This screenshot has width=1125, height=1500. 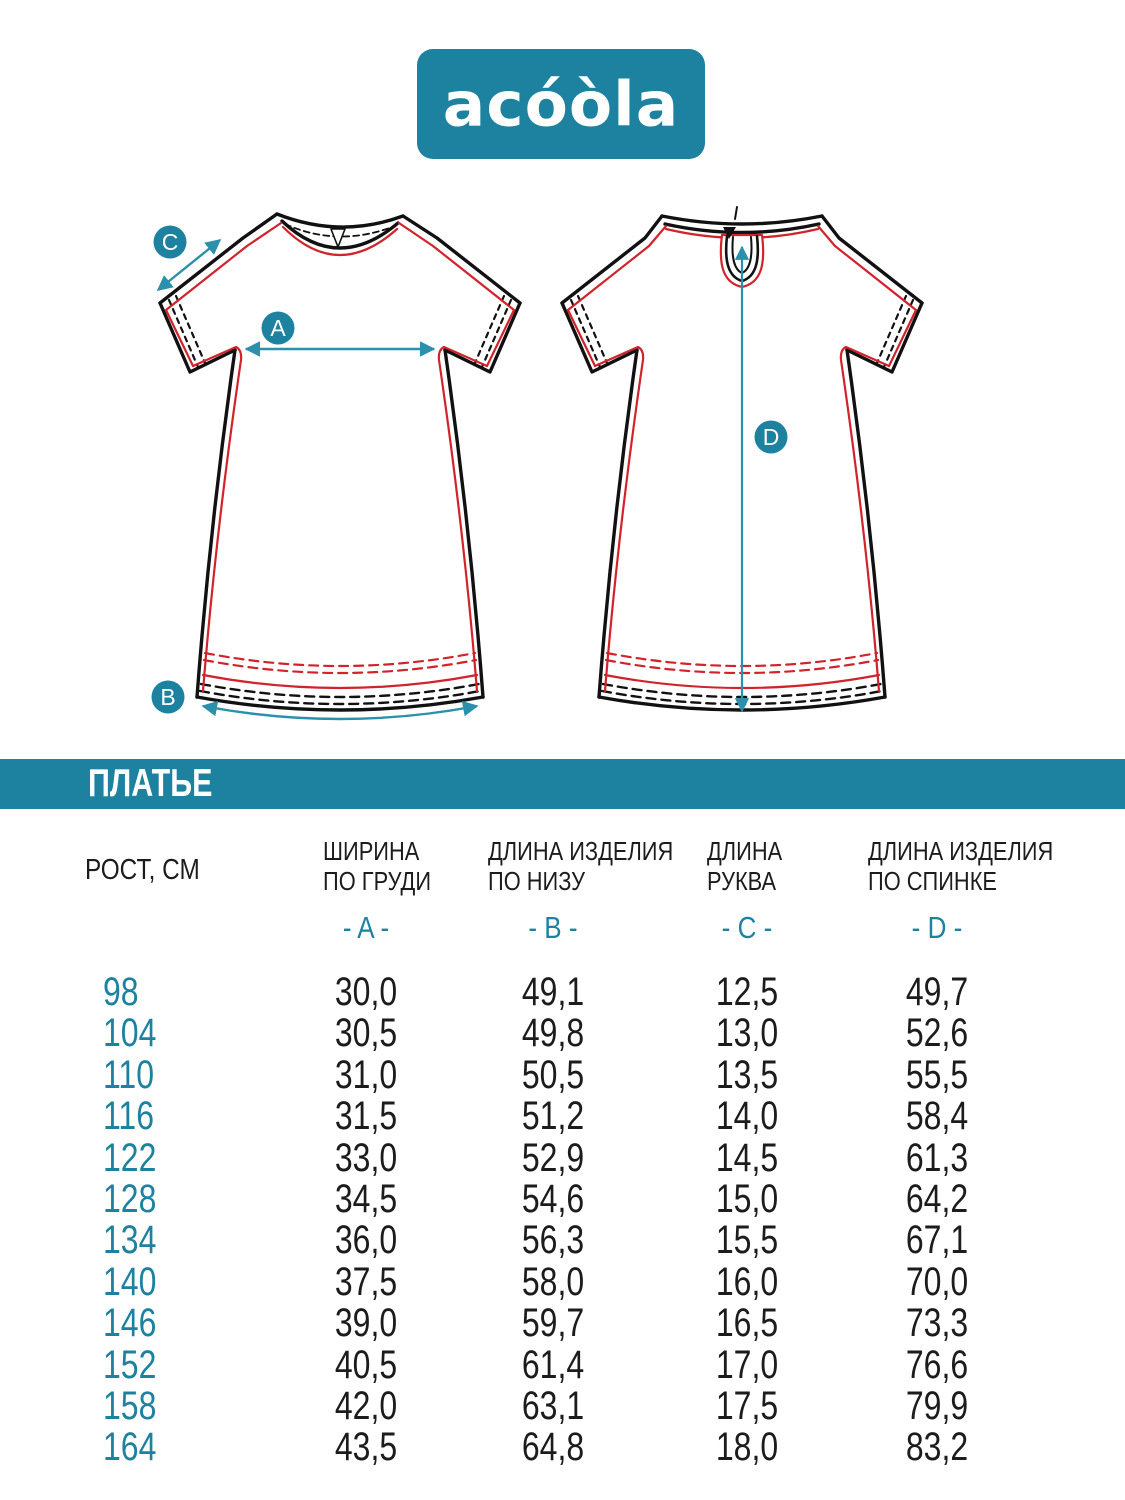 What do you see at coordinates (189, 265) in the screenshot?
I see `measure-arrow-c` at bounding box center [189, 265].